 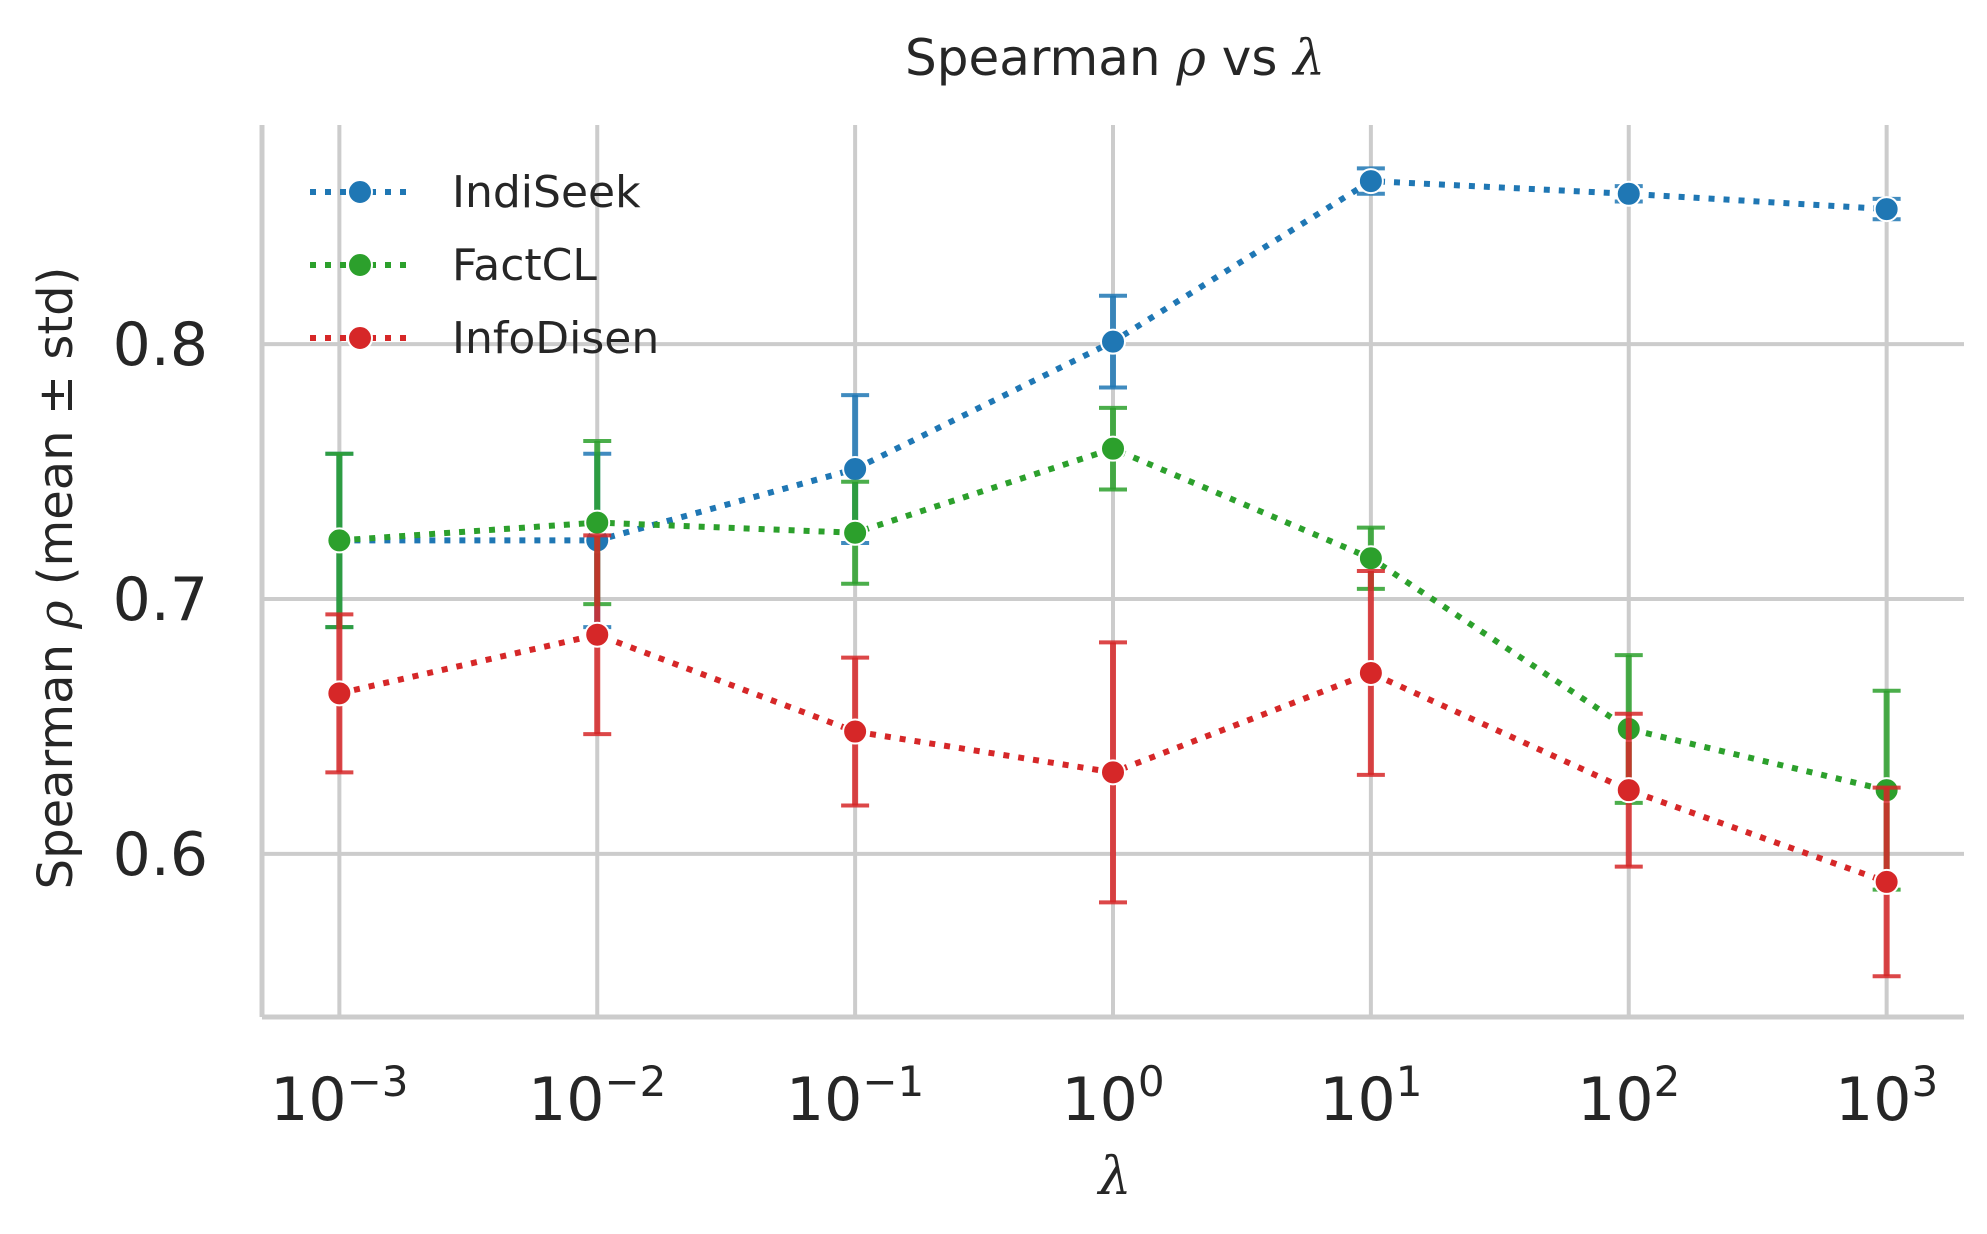 What do you see at coordinates (1249, 58) in the screenshot?
I see `title-mid: vs` at bounding box center [1249, 58].